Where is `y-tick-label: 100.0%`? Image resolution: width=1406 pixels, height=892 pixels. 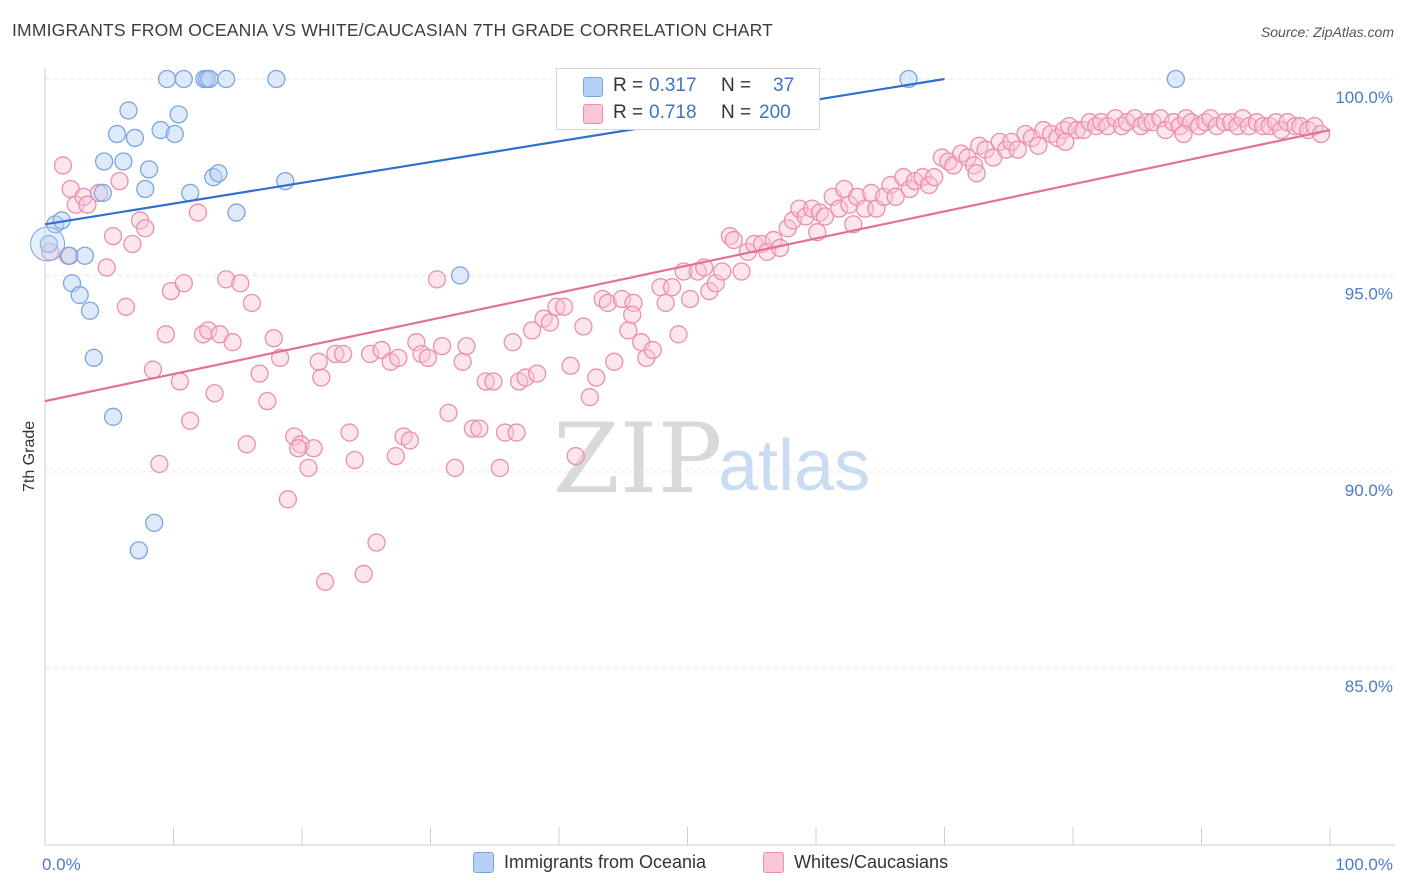 y-tick-label: 100.0% is located at coordinates (1364, 97).